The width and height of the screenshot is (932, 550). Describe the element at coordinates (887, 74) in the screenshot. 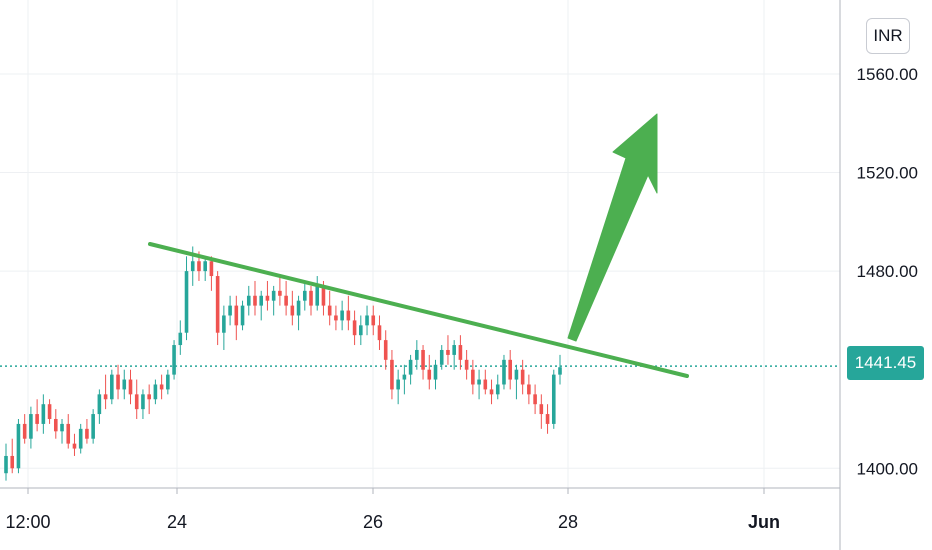

I see `y-tick-label: 1560.00` at that location.